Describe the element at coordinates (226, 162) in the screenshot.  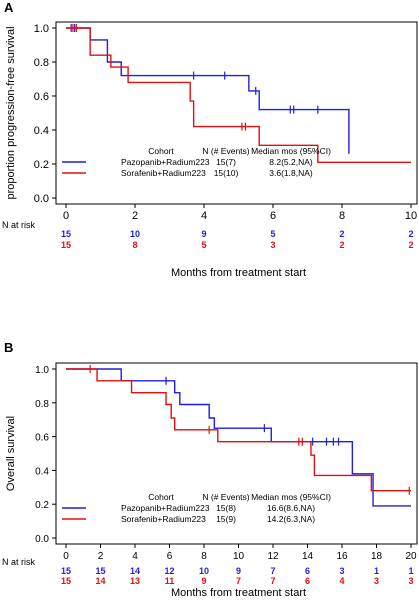
I see `legend-n: 15(7)` at that location.